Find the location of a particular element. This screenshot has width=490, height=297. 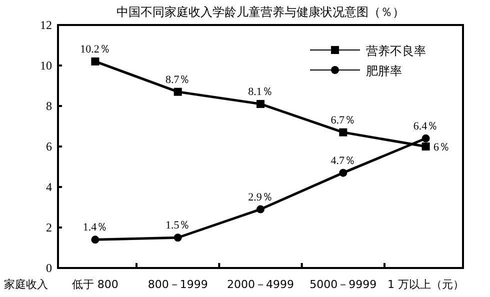

y-tick-label: 8 is located at coordinates (49, 106).